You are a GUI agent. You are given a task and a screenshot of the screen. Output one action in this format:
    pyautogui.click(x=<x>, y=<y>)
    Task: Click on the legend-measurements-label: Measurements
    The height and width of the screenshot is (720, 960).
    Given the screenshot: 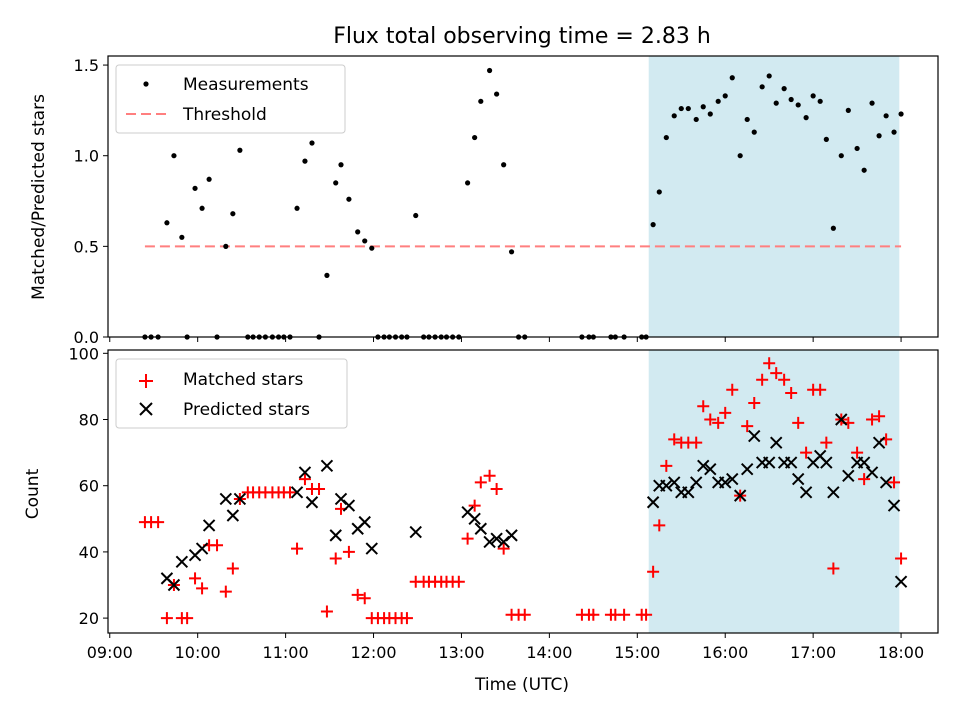 What is the action you would take?
    pyautogui.click(x=246, y=85)
    